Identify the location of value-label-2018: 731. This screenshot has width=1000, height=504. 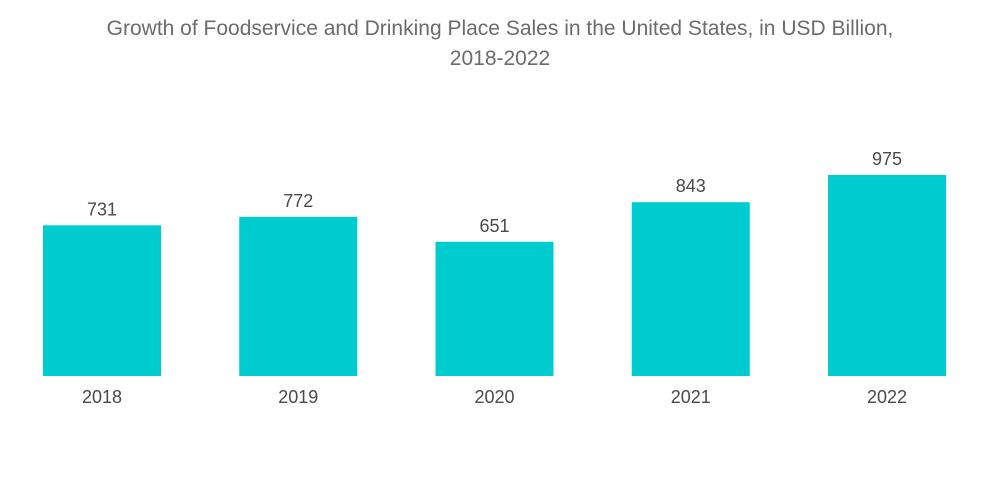
(102, 209).